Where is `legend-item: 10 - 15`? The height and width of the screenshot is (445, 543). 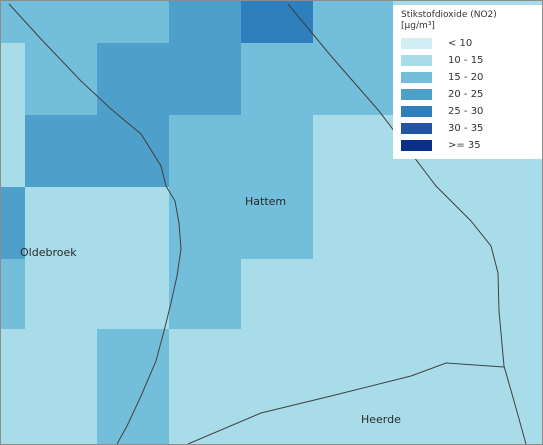 legend-item: 10 - 15 is located at coordinates (468, 60).